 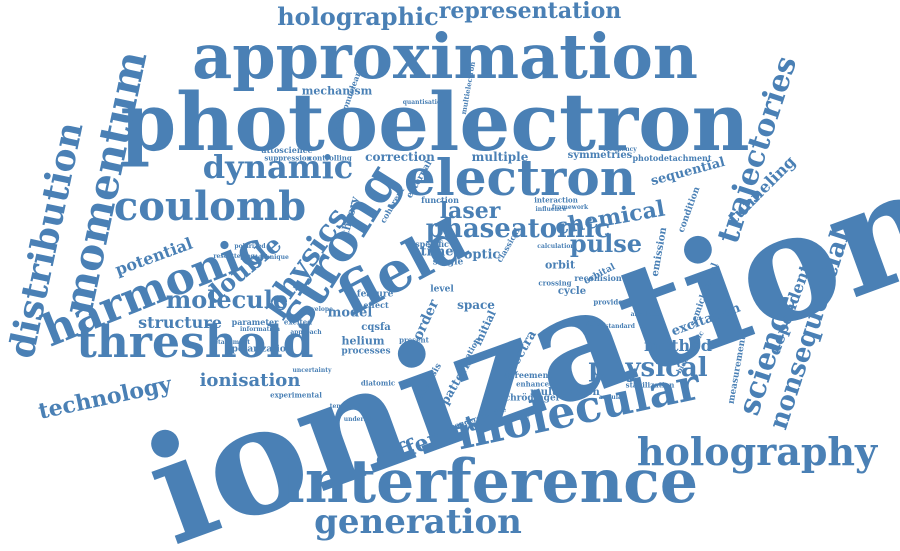 What do you see at coordinates (262, 350) in the screenshot?
I see `word: polarization` at bounding box center [262, 350].